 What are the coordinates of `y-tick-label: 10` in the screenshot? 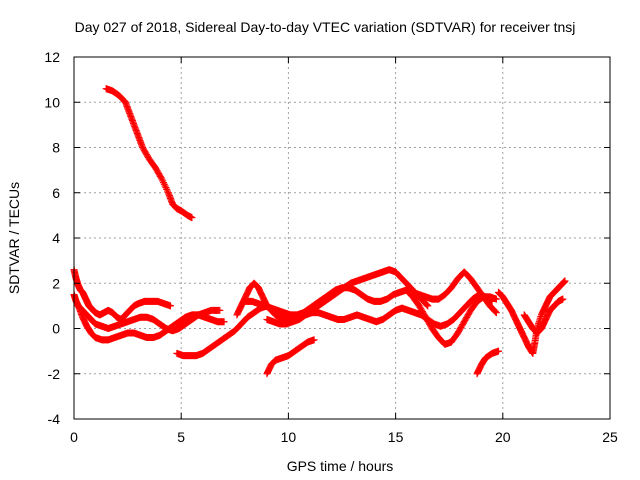 It's located at (52, 102).